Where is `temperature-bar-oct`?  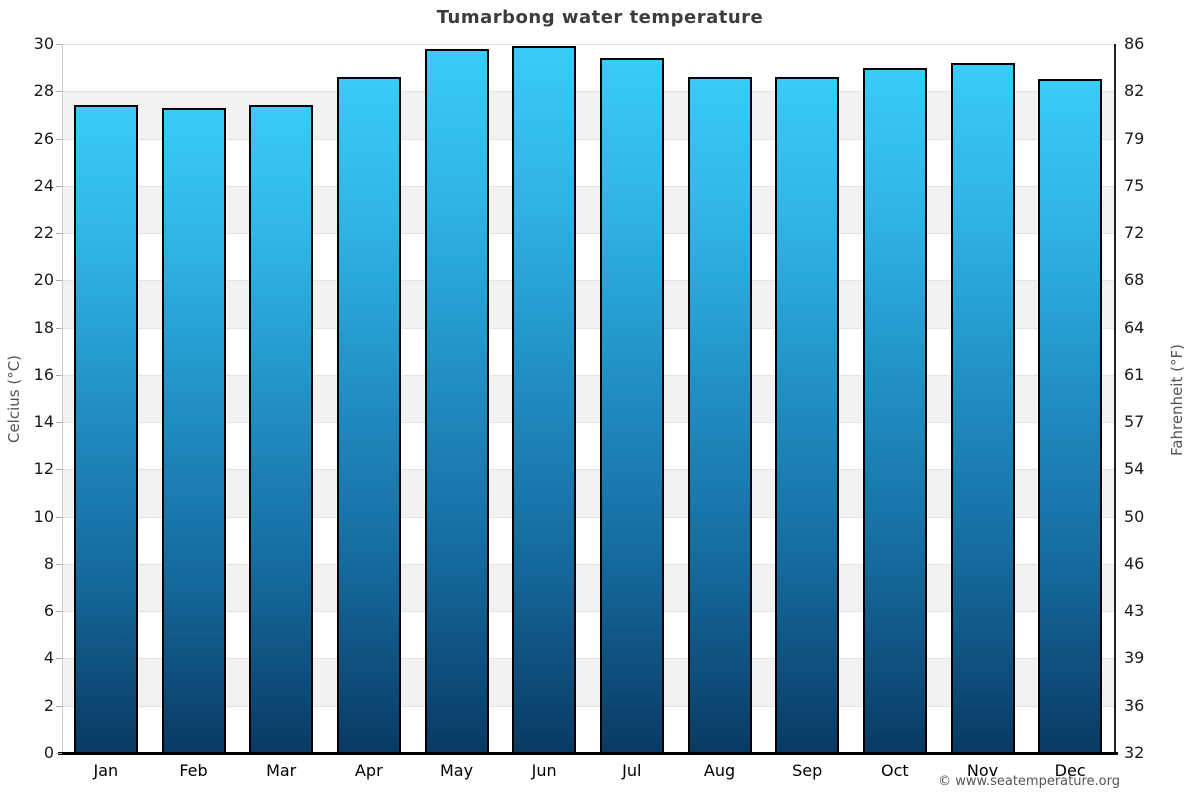
temperature-bar-oct is located at coordinates (894, 410).